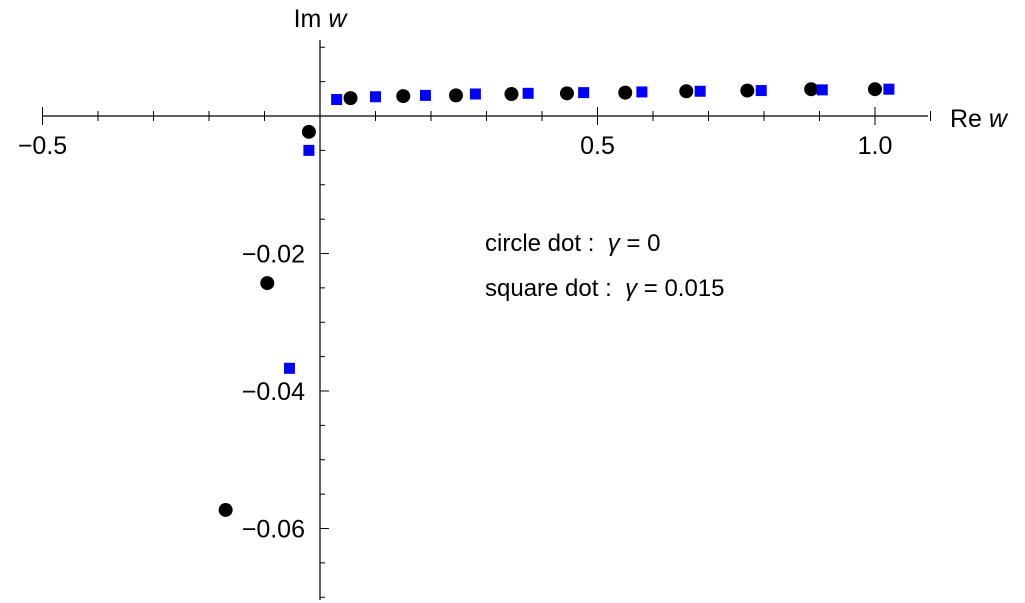 This screenshot has width=1025, height=603. What do you see at coordinates (640, 243) in the screenshot?
I see `annotation-value: = 0` at bounding box center [640, 243].